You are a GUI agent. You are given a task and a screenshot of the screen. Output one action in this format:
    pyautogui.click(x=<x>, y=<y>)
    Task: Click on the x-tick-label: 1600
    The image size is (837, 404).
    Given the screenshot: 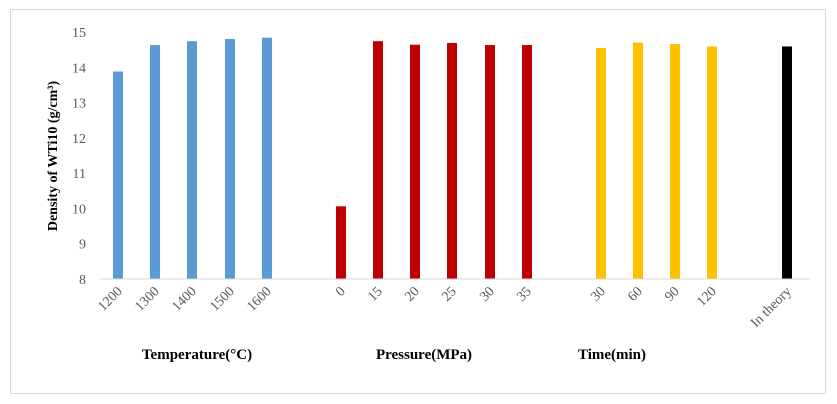 What is the action you would take?
    pyautogui.click(x=259, y=299)
    